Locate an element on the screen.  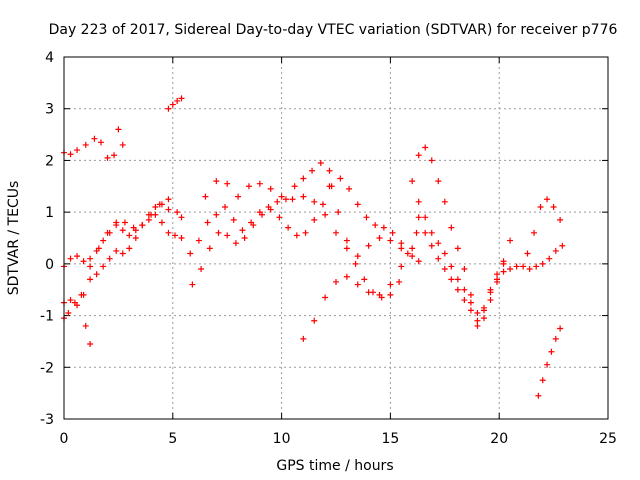
y-tick-label: 0 is located at coordinates (49, 265).